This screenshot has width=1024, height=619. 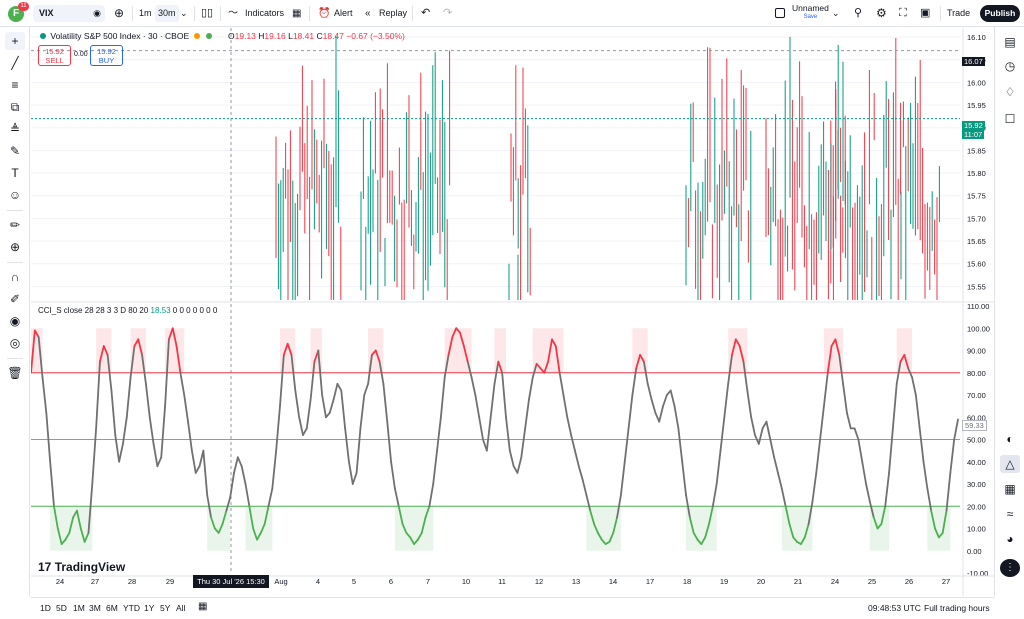 What do you see at coordinates (181, 608) in the screenshot?
I see `range-all-button: All` at bounding box center [181, 608].